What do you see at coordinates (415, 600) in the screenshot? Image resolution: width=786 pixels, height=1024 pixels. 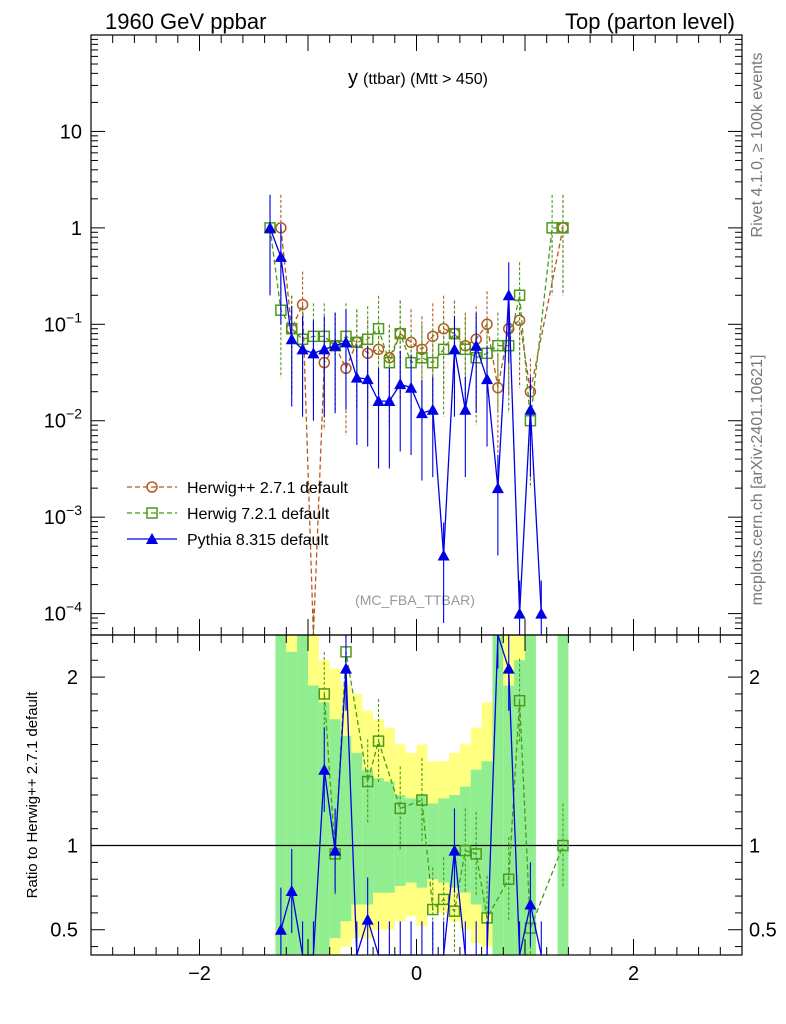 I see `analysis-watermark: (MC_FBA_TTBAR)` at bounding box center [415, 600].